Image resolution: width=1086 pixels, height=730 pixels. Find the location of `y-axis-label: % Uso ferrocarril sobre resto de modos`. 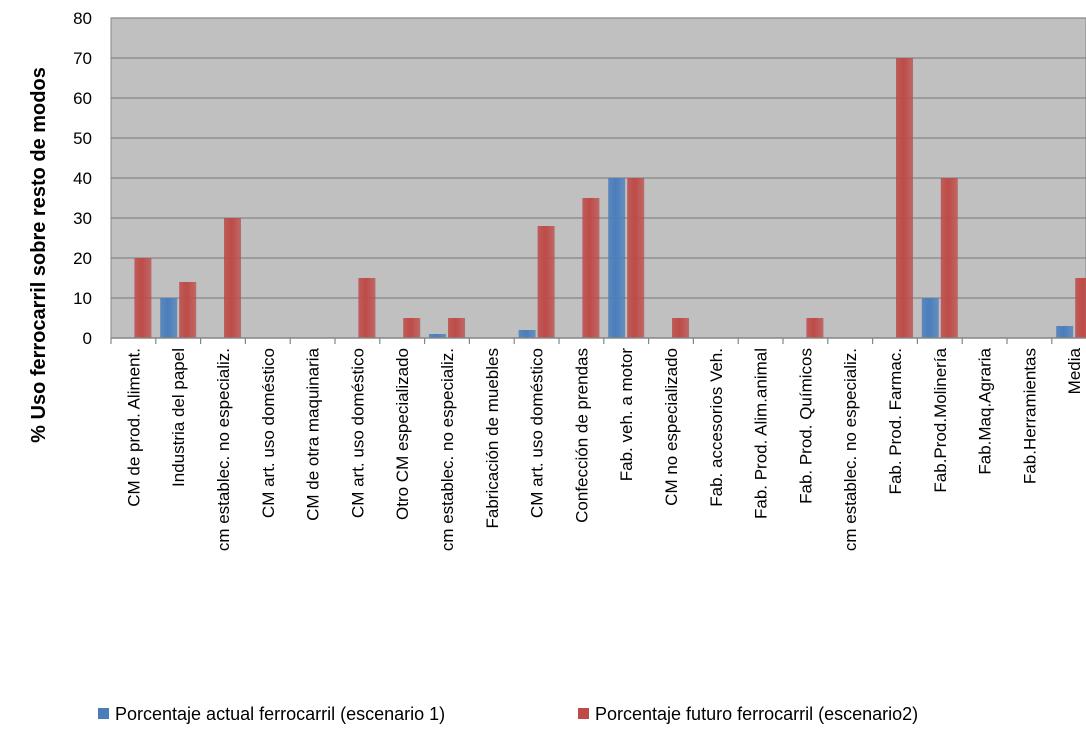

y-axis-label: % Uso ferrocarril sobre resto de modos is located at coordinates (39, 255).